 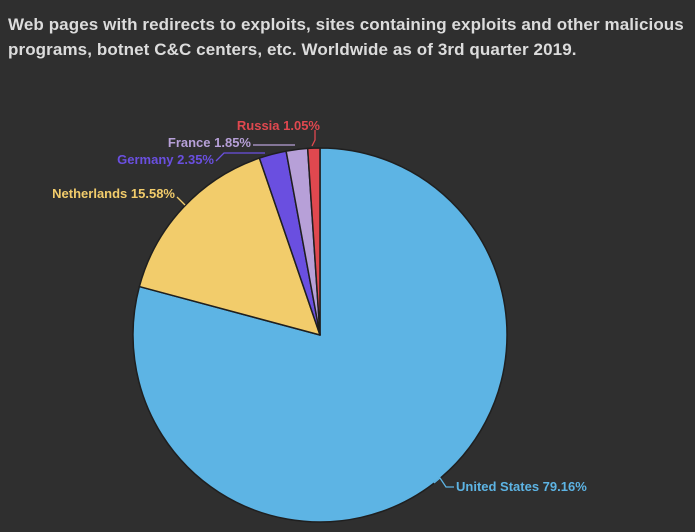 I want to click on pie-slice-netherlands, so click(x=229, y=246).